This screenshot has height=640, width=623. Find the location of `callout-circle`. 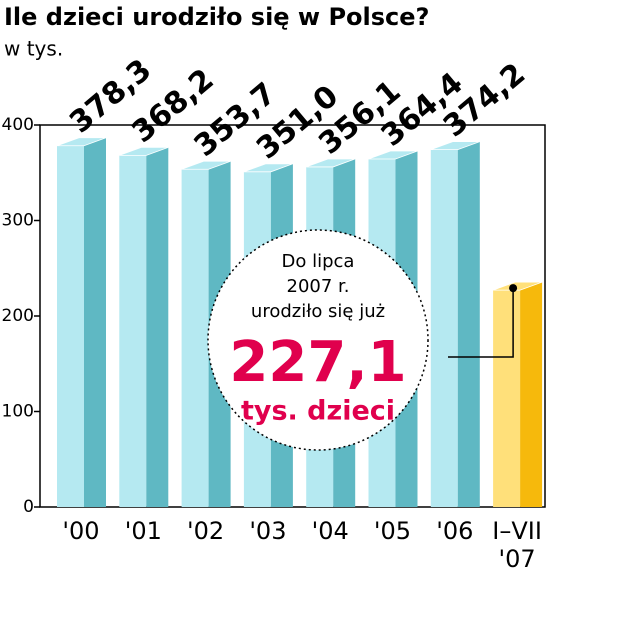

callout-circle is located at coordinates (318, 340).